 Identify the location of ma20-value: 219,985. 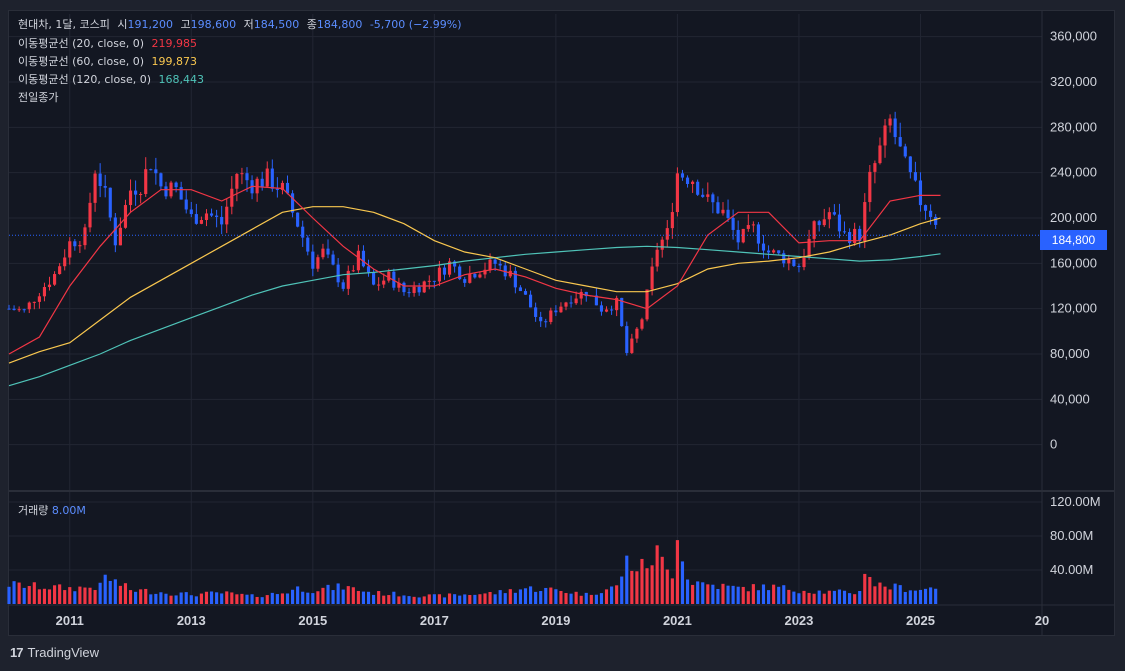
(174, 43).